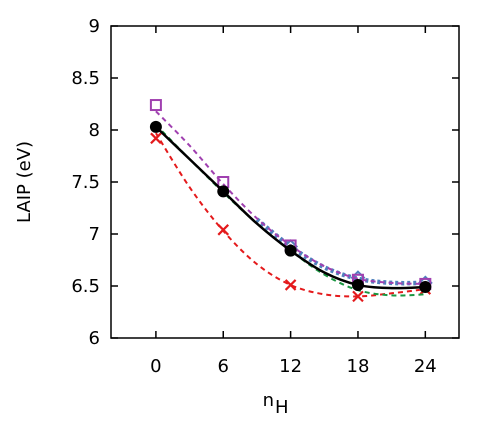 The image size is (498, 436). I want to click on x-tick-label: 18, so click(358, 366).